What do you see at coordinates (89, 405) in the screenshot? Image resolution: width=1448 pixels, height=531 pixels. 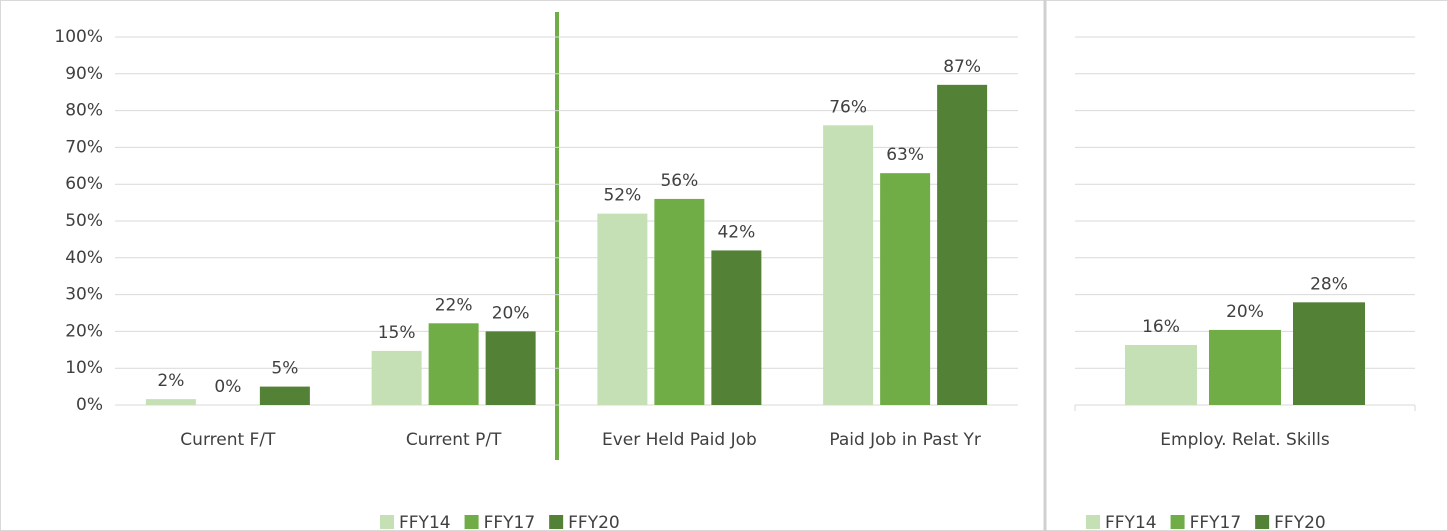 I see `y-tick-label: 0%` at bounding box center [89, 405].